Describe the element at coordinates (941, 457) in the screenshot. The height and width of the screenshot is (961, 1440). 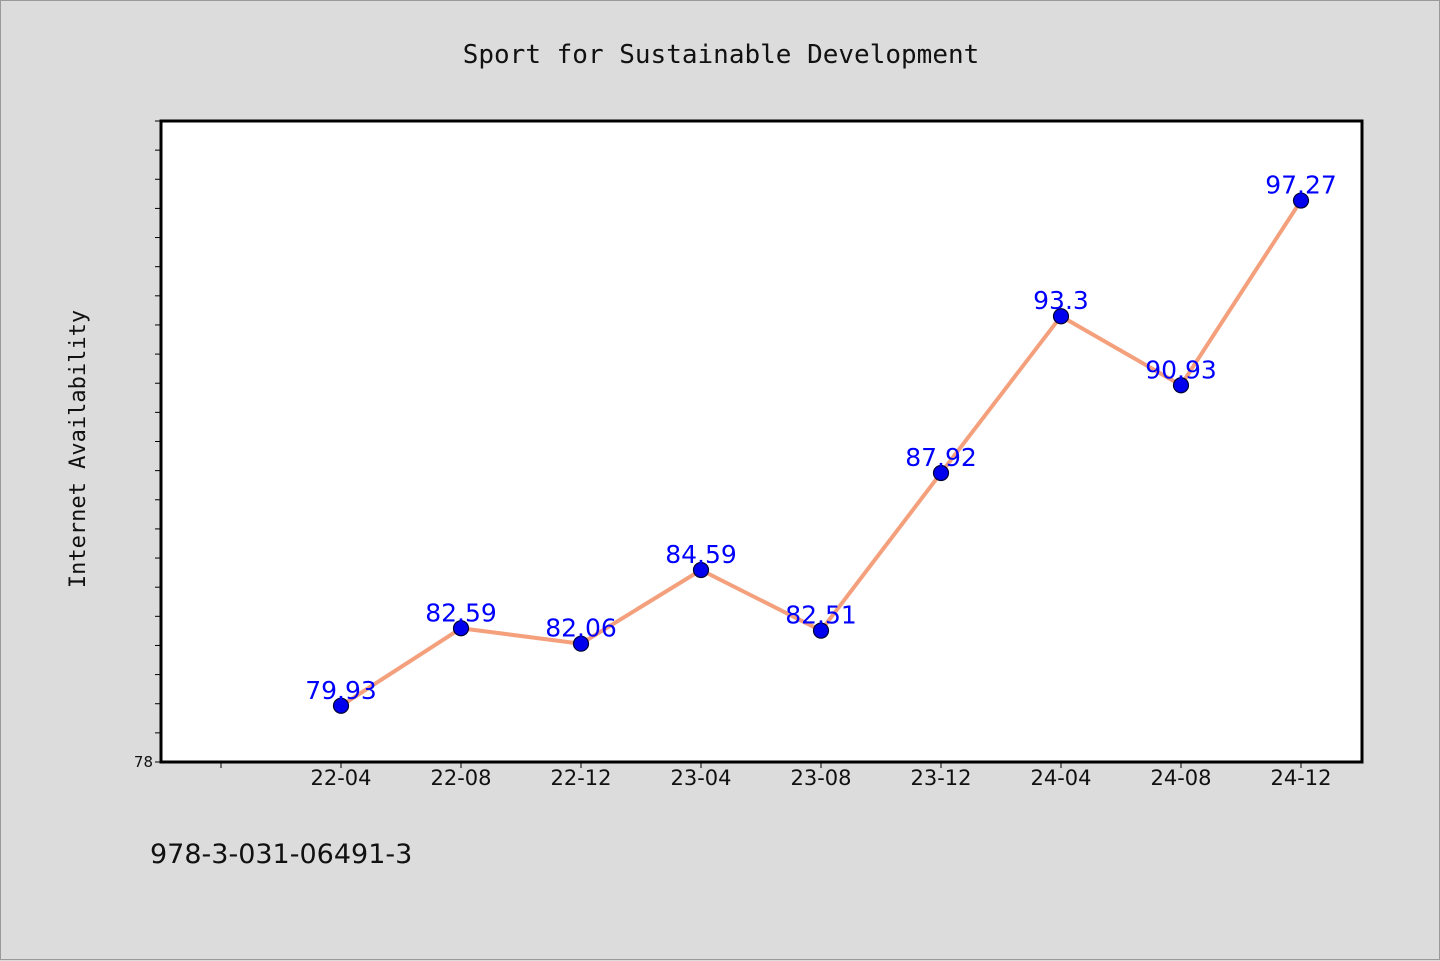
I see `data-label: 87.92` at that location.